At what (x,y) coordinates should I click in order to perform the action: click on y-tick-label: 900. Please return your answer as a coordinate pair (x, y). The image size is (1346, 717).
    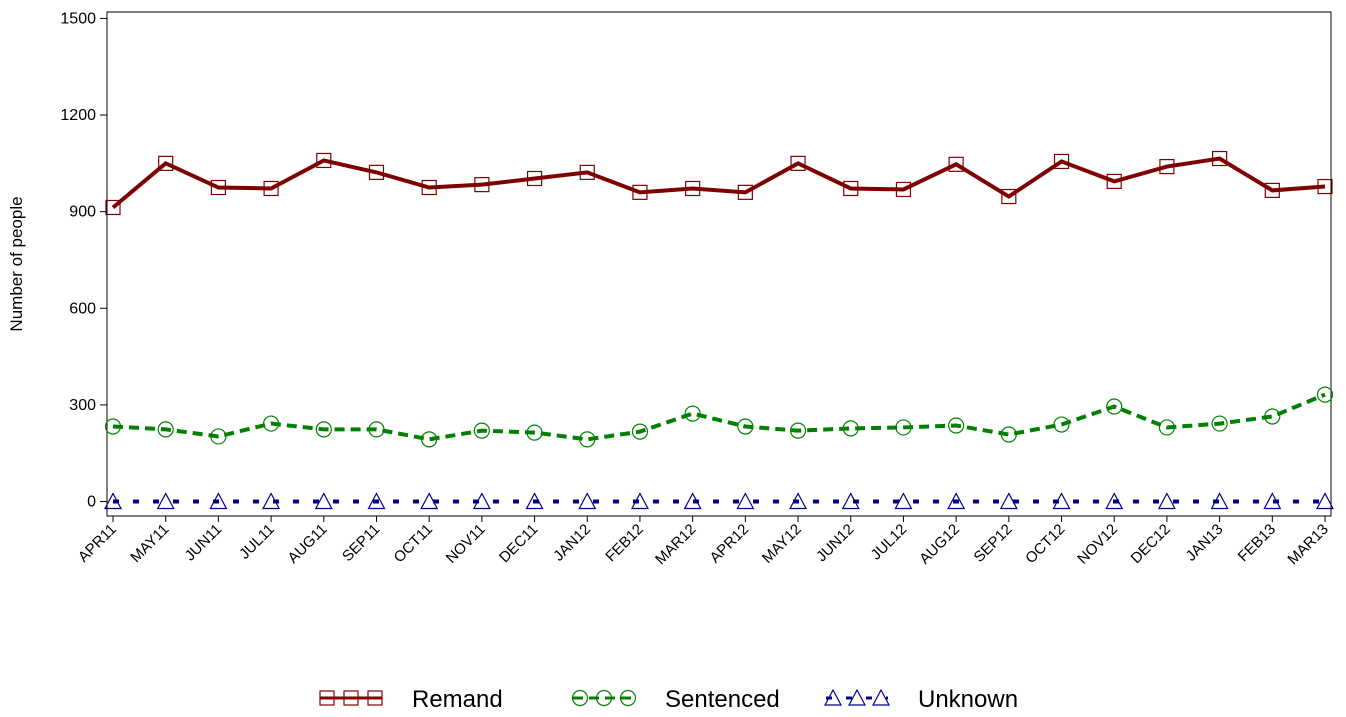
    Looking at the image, I should click on (82, 212).